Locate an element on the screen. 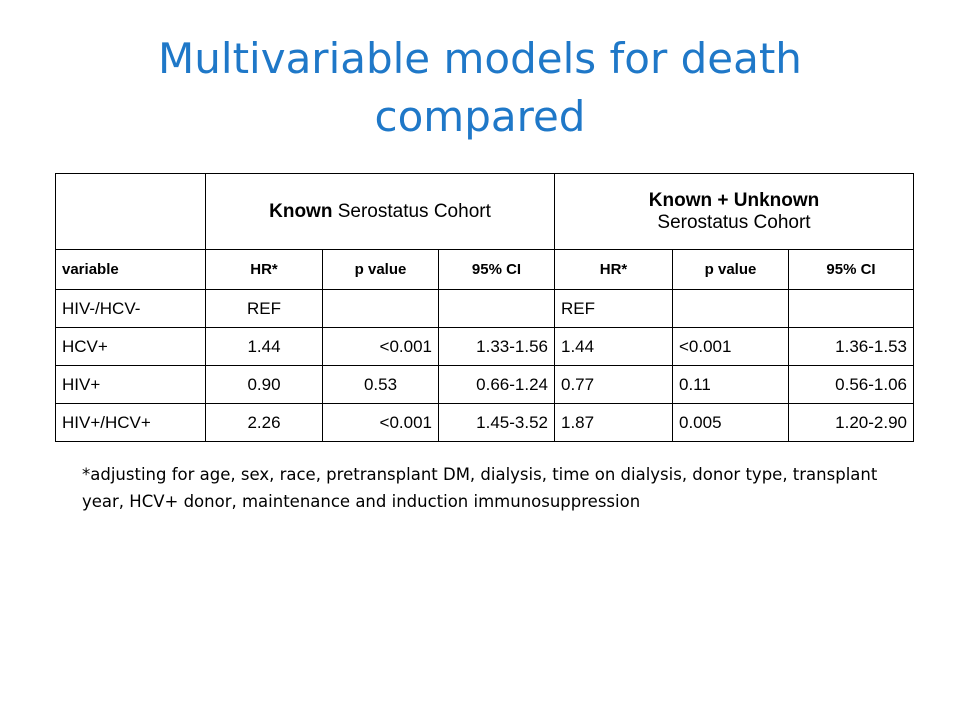 The image size is (960, 720). ci-cell: 0.56-1.06 is located at coordinates (851, 384).